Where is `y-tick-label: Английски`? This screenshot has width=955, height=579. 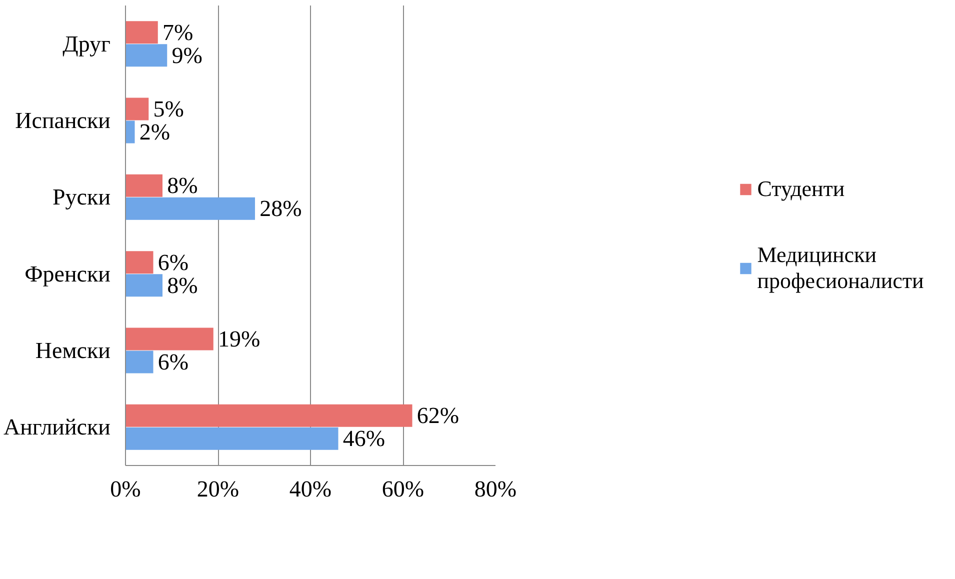 y-tick-label: Английски is located at coordinates (57, 427).